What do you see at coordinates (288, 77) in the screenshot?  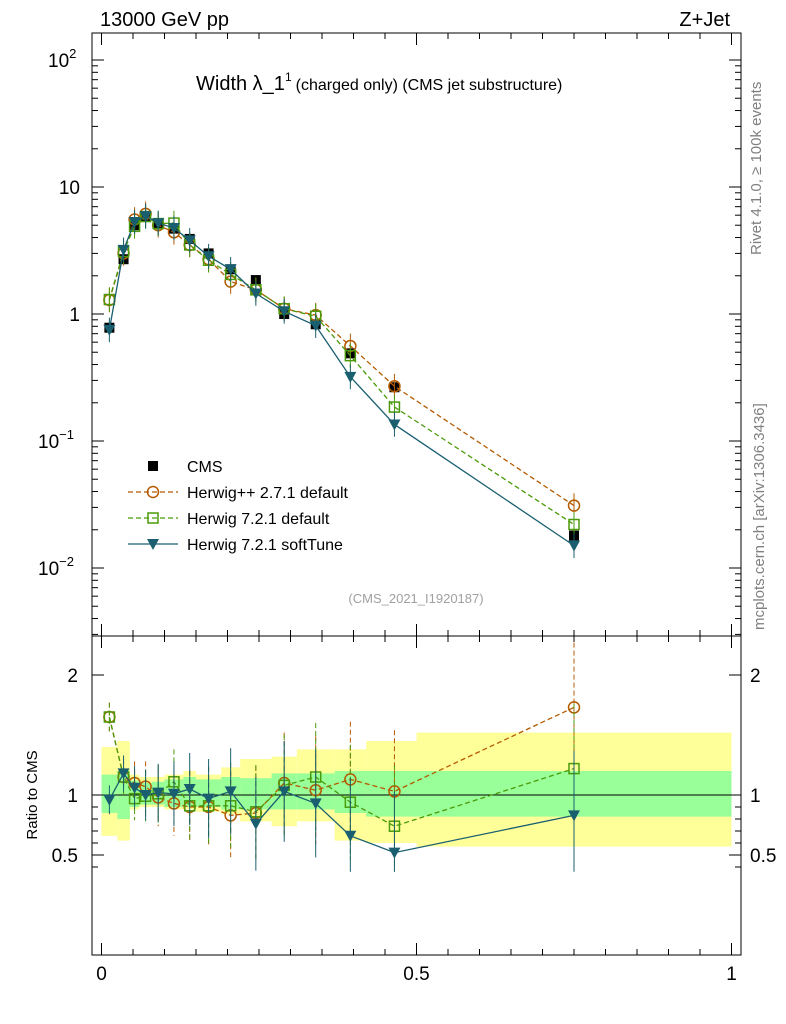 I see `plot-title-sup: 1` at bounding box center [288, 77].